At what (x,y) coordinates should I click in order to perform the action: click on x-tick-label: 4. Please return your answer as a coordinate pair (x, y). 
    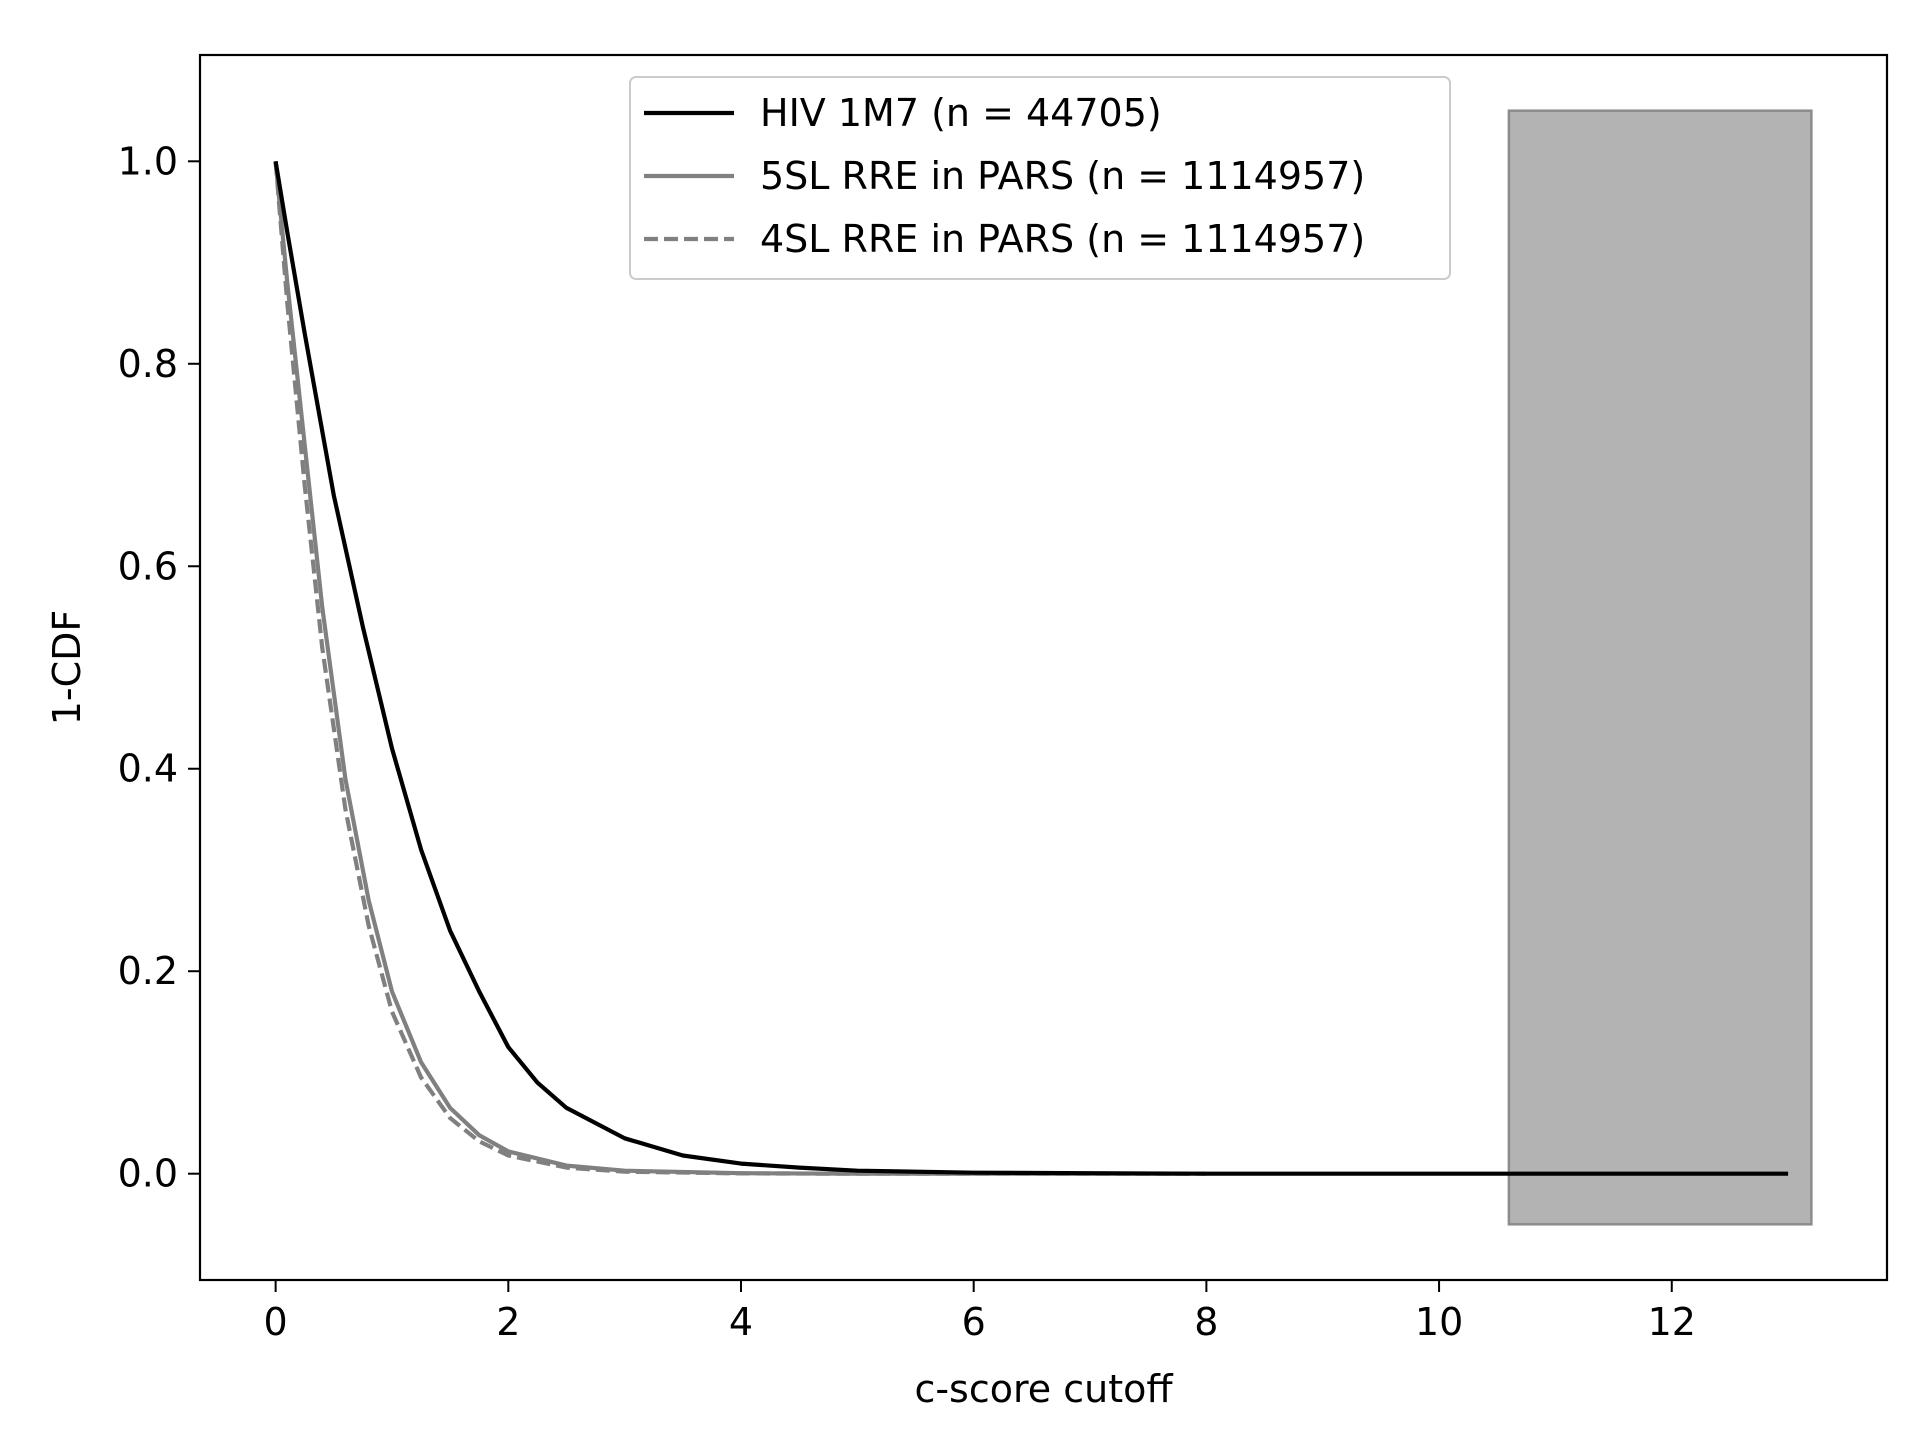
    Looking at the image, I should click on (741, 1322).